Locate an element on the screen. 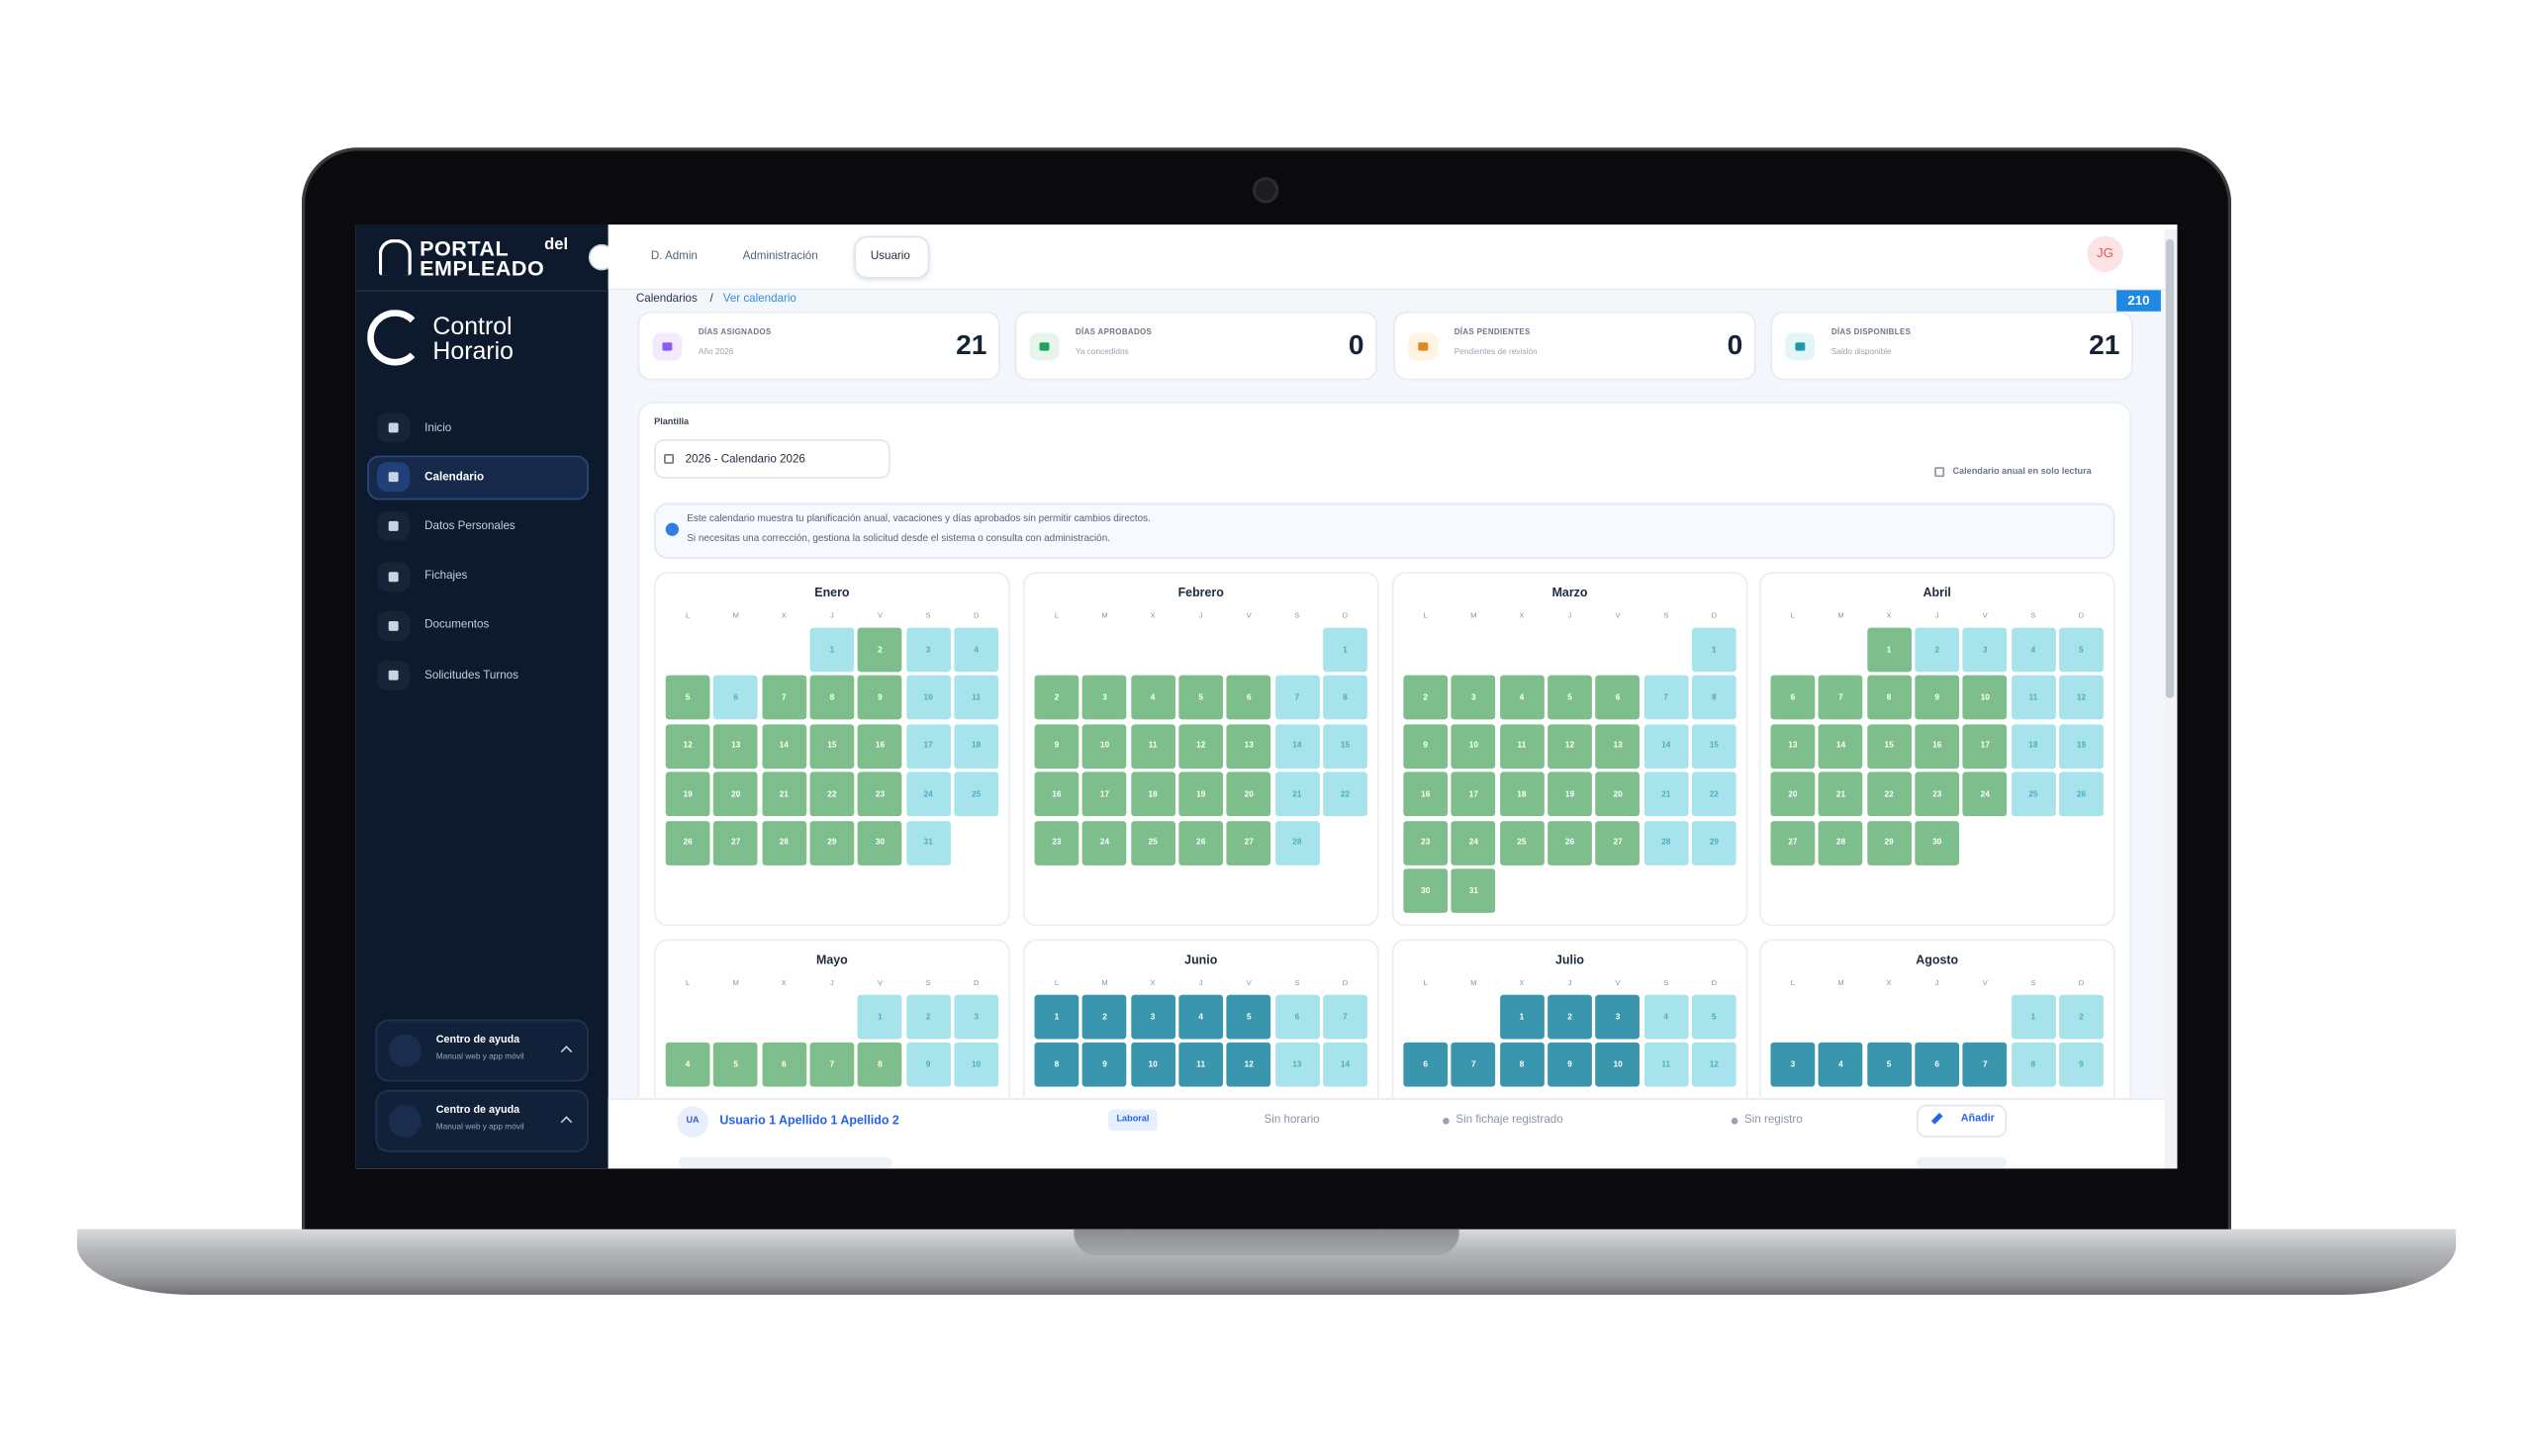  nav-item: Calendario is located at coordinates (455, 477).